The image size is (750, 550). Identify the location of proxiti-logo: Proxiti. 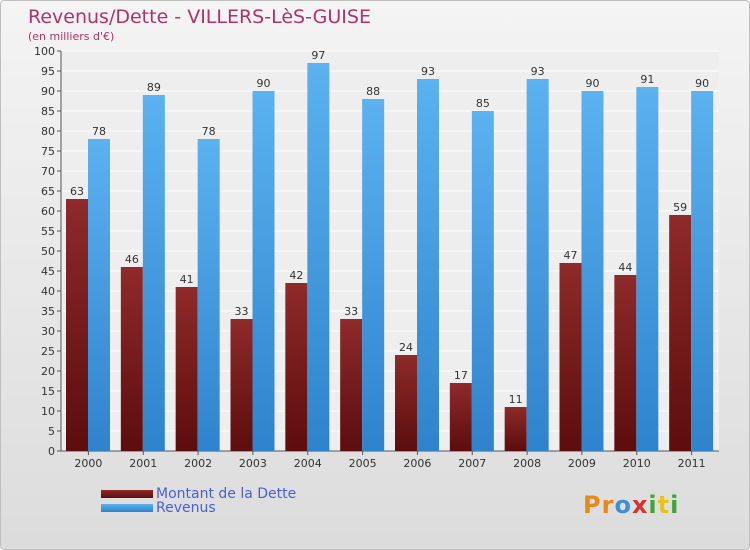
(631, 505).